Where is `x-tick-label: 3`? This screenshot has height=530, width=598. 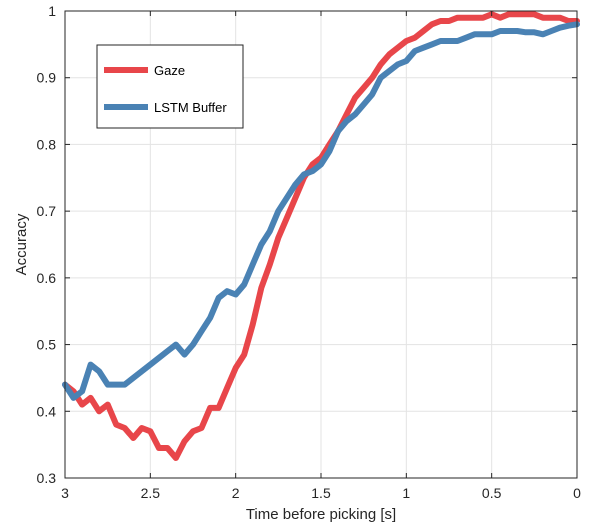
x-tick-label: 3 is located at coordinates (65, 493).